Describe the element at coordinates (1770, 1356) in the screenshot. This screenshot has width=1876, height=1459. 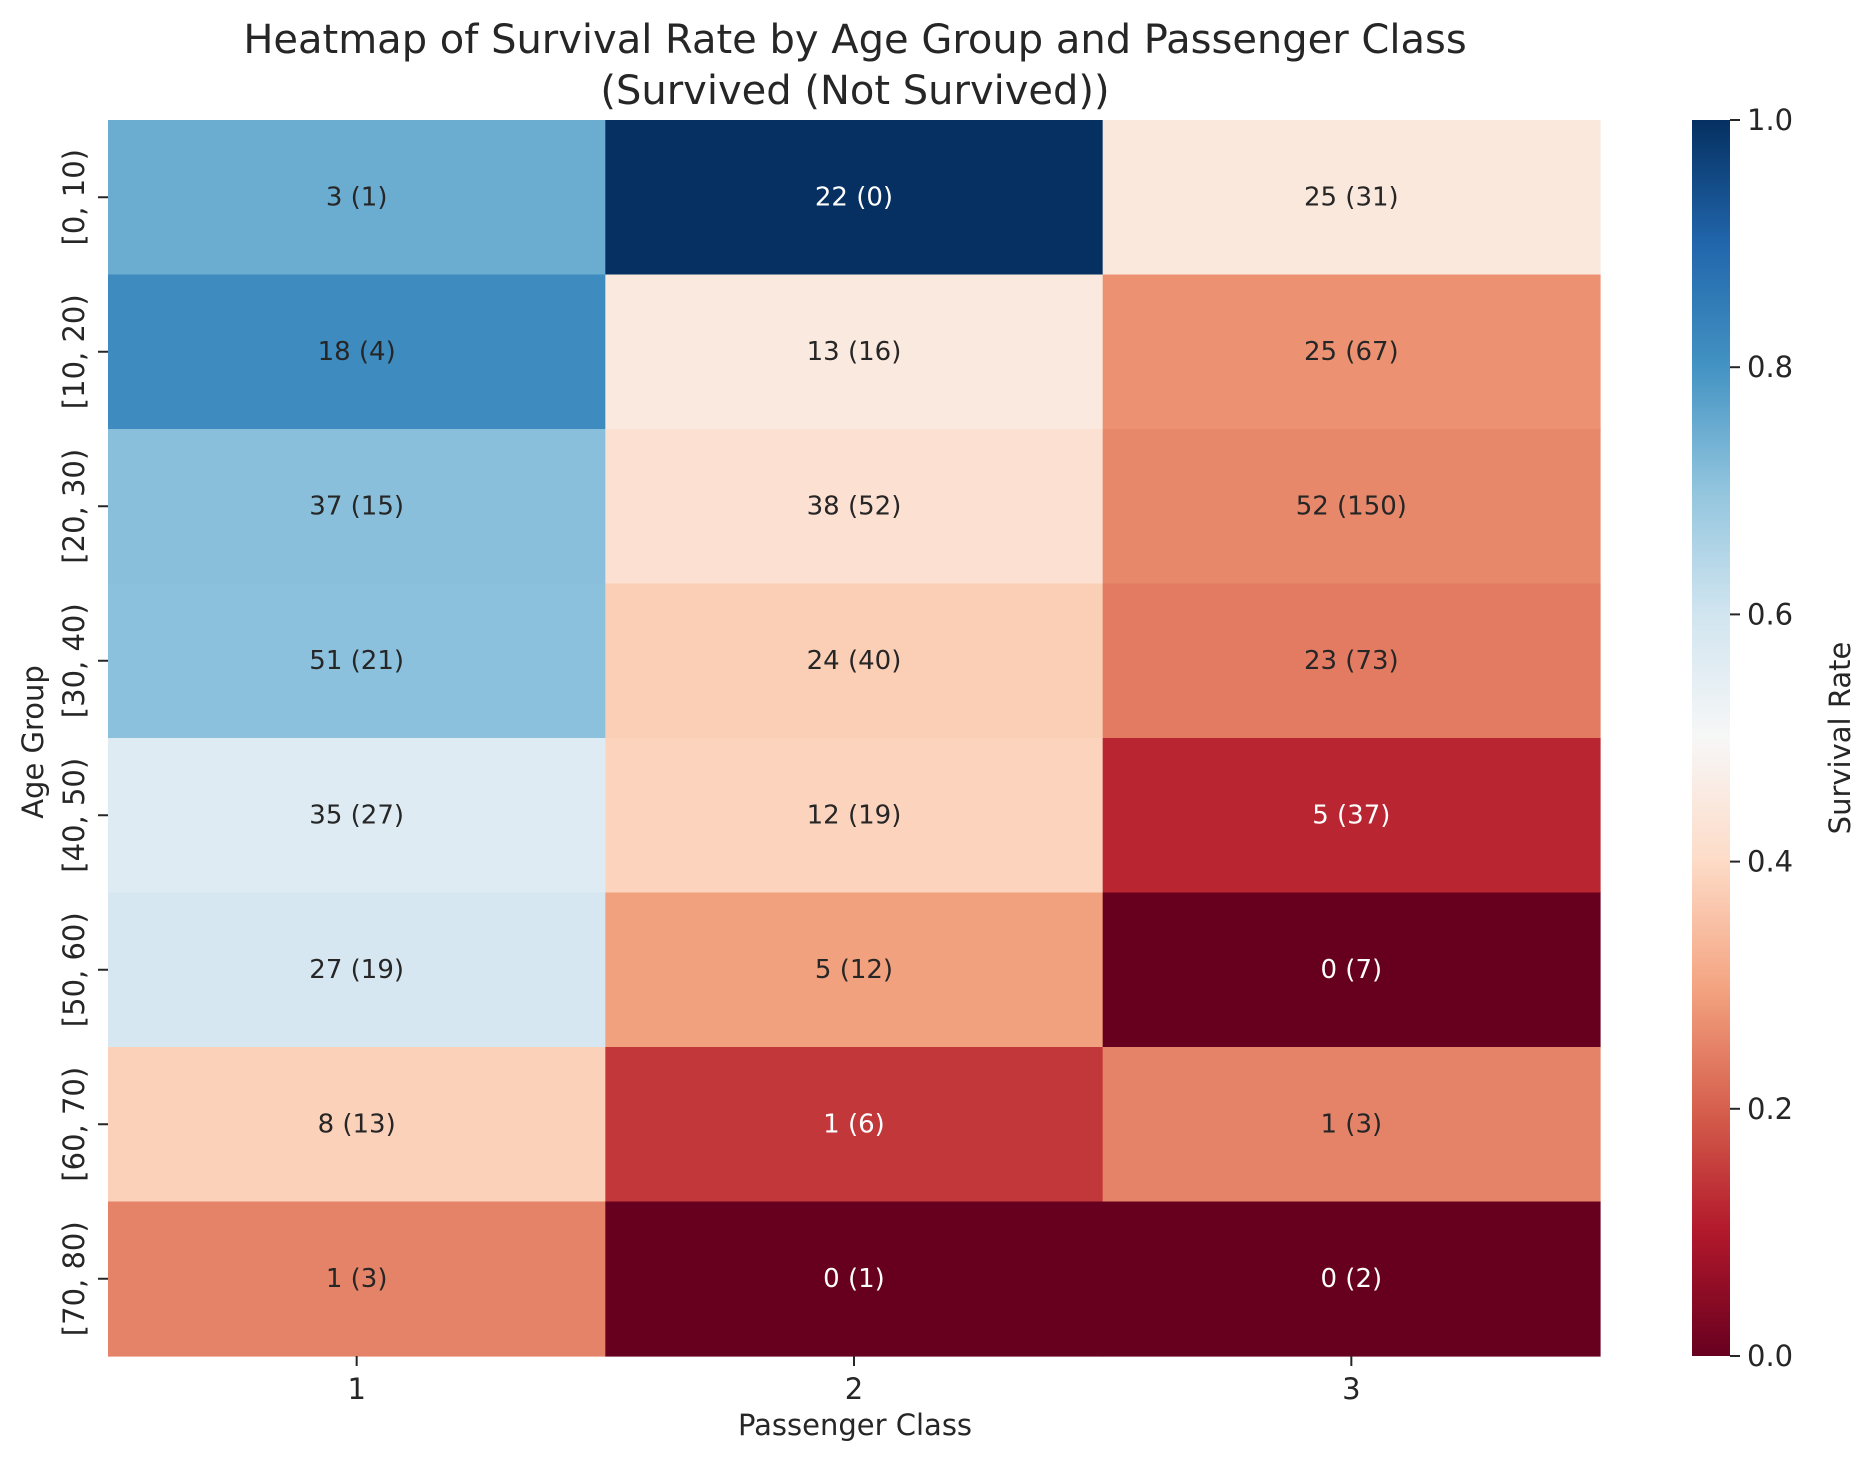
I see `colorbar-tick-label: 0.0` at that location.